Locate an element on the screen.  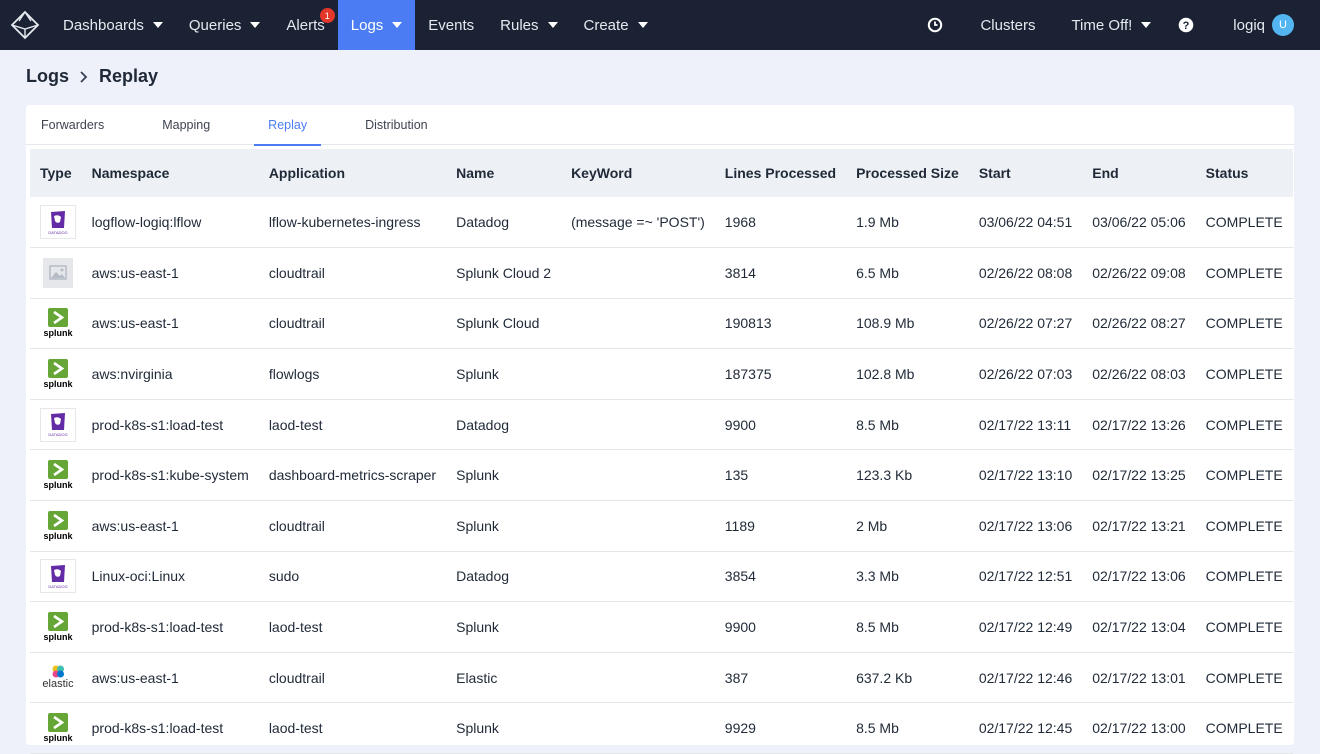
cell-start-time: 02/26/22 07:27 is located at coordinates (1025, 324).